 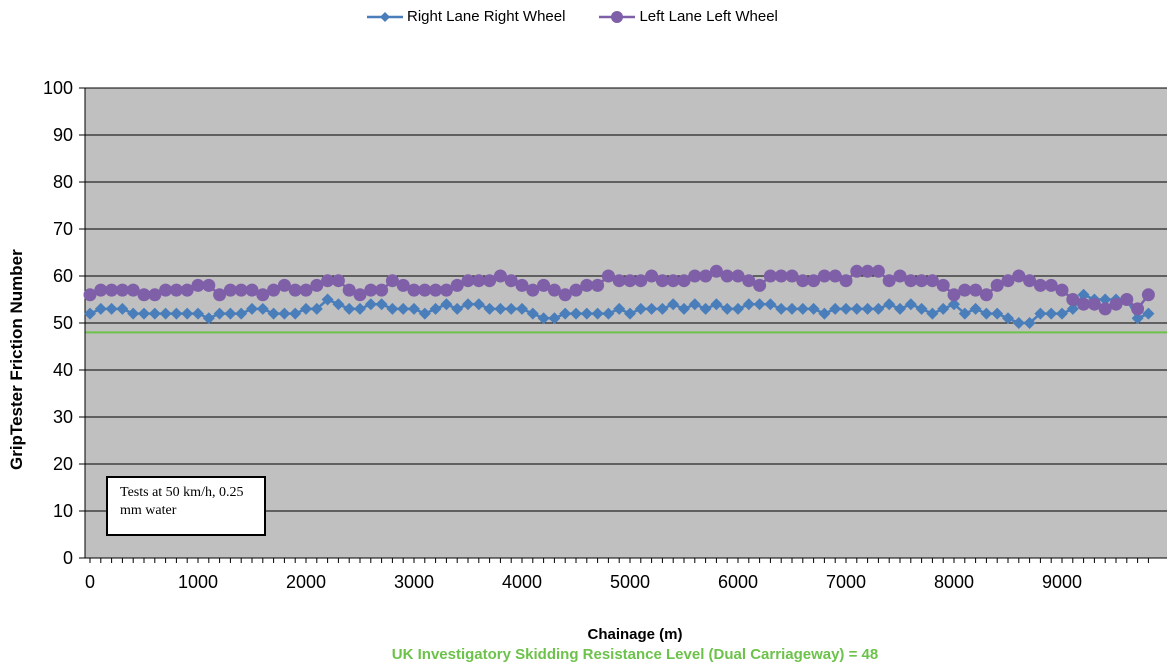 I want to click on test-conditions-annotation: Tests at 50 km/h, 0.25 mm water, so click(x=186, y=506).